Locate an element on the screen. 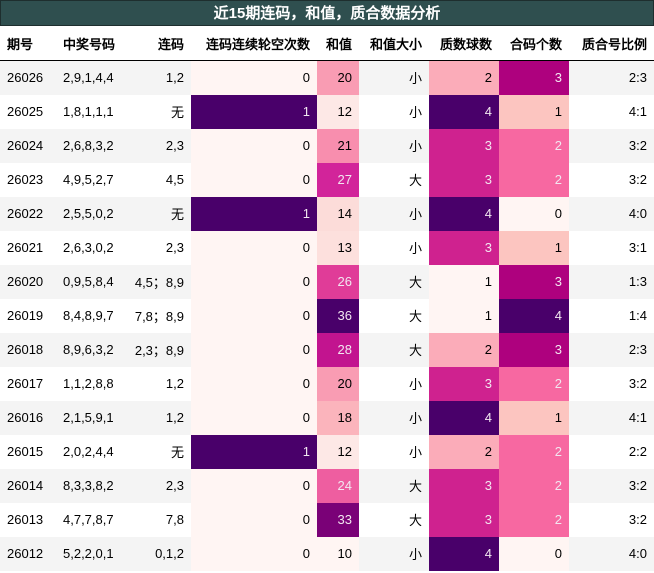 Image resolution: width=654 pixels, height=573 pixels. table-row: 26018 8,9,6,3,2 2,3；8,9 0 28 大 2 3 2:3 is located at coordinates (327, 349).